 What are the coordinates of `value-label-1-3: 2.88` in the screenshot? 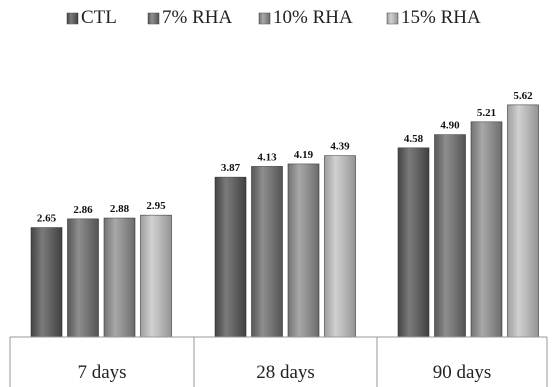 It's located at (120, 209).